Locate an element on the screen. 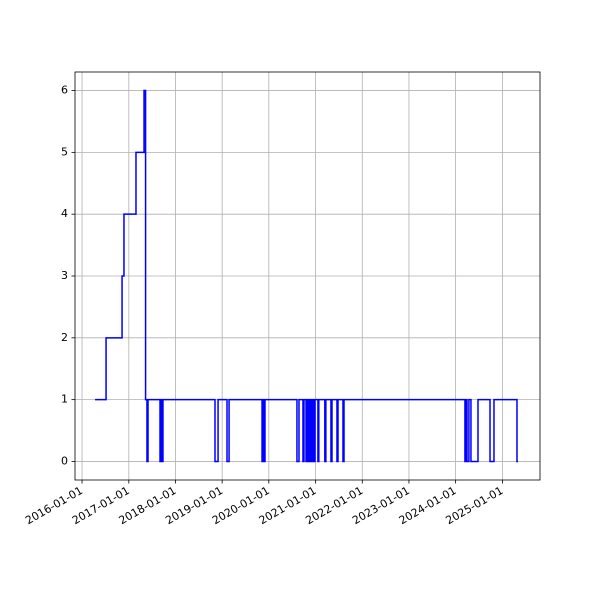 The image size is (600, 600). y-tick-label: 6 is located at coordinates (64, 90).